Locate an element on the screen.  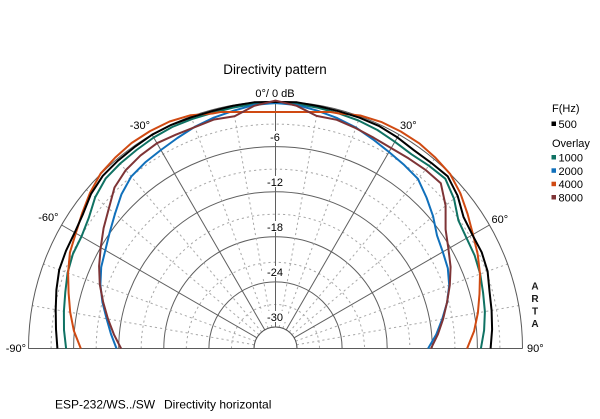
svg-text: -30° is located at coordinates (140, 126).